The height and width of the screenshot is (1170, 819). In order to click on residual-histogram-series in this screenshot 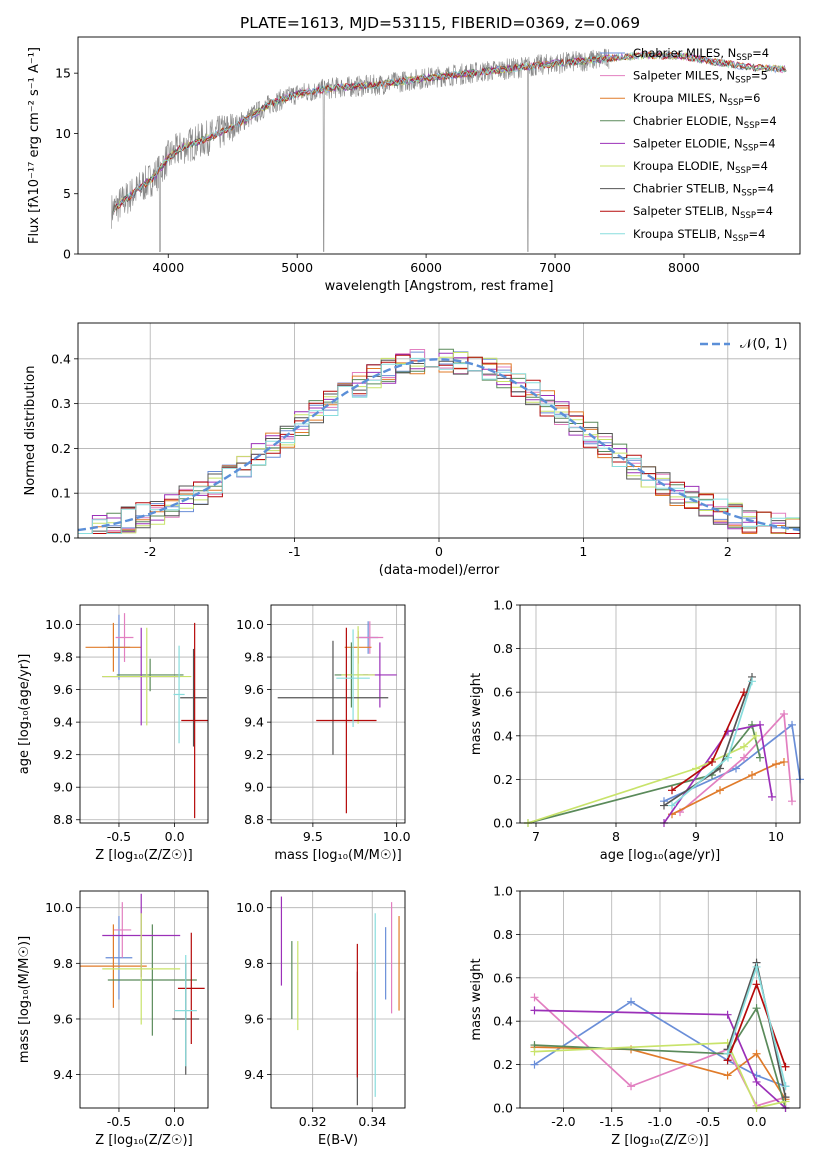, I will do `click(439, 446)`.